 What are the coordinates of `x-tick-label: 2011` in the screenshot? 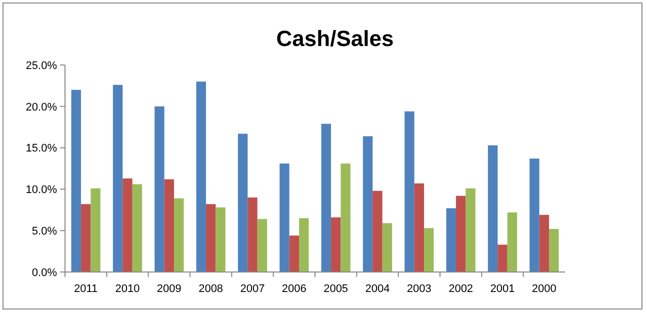 It's located at (86, 289).